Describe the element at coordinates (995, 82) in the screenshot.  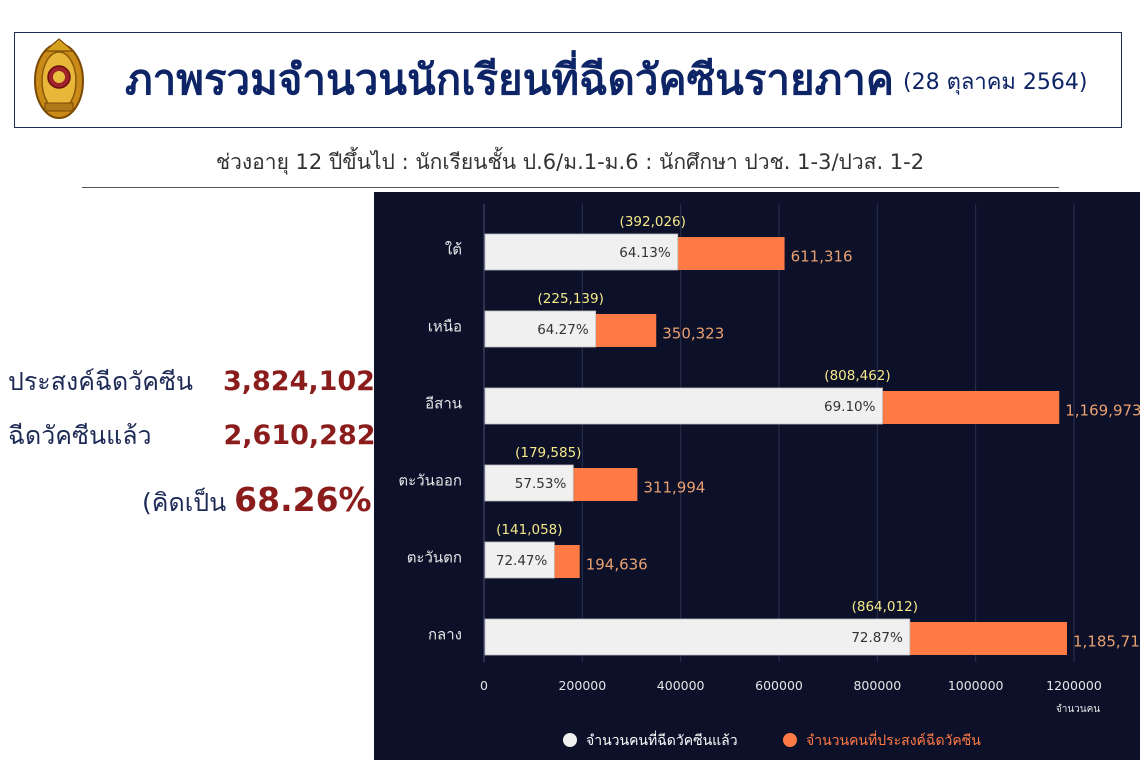
I see `page-date: (28 ตุลาคม 2564)` at that location.